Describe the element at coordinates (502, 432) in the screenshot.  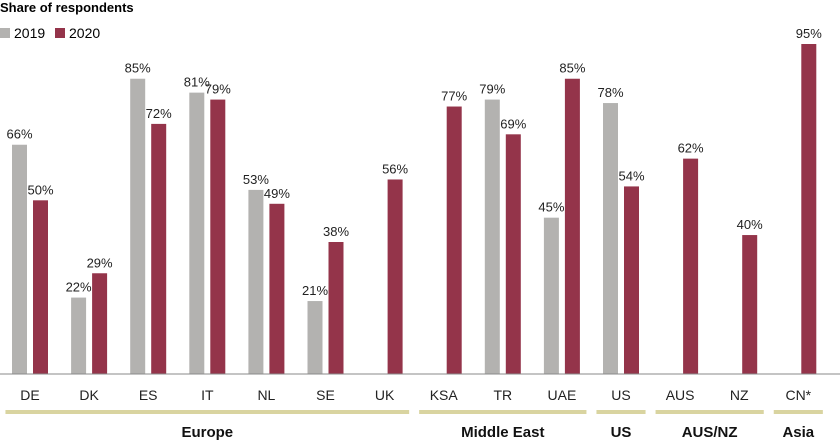
I see `group-label-middleeast: Middle East` at that location.